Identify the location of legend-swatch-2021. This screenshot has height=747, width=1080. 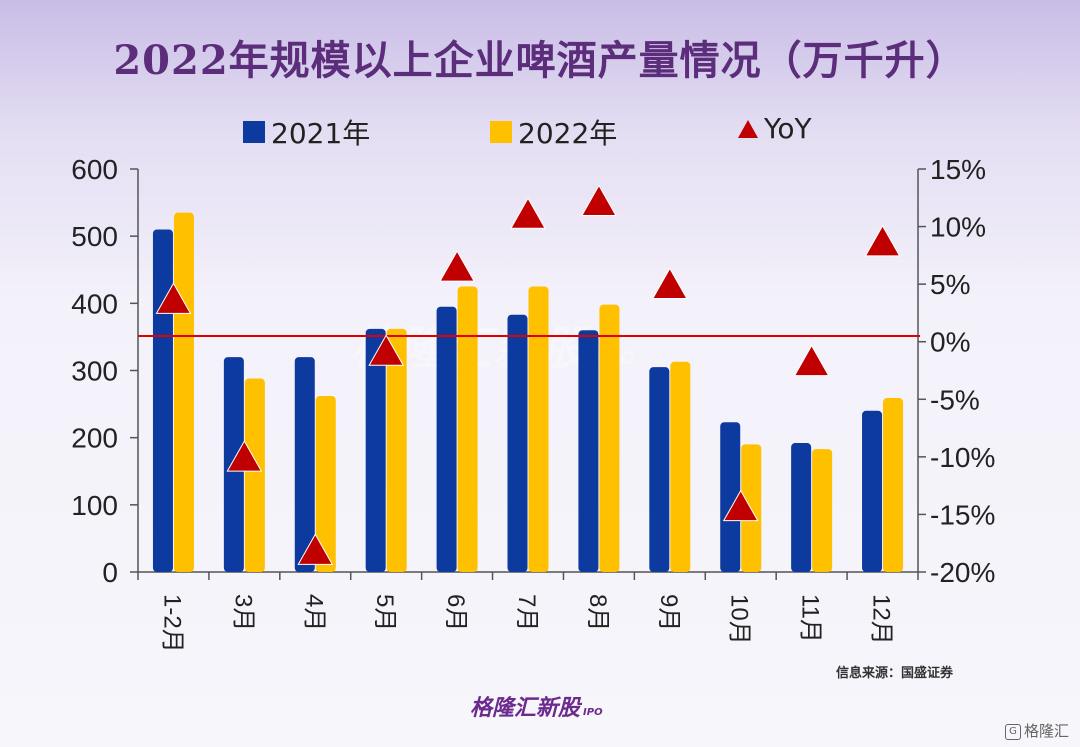
(254, 132).